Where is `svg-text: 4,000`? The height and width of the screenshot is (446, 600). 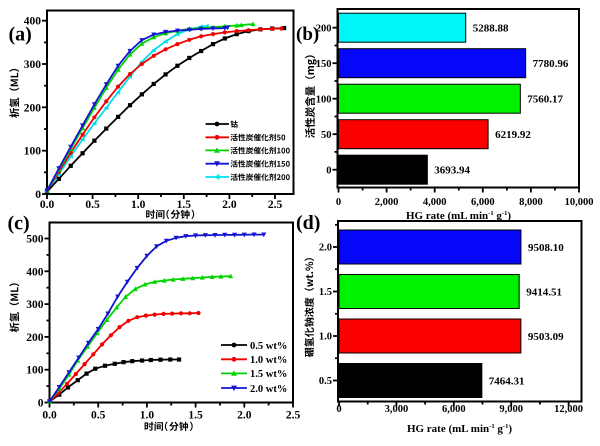
svg-text: 4,000 is located at coordinates (435, 202).